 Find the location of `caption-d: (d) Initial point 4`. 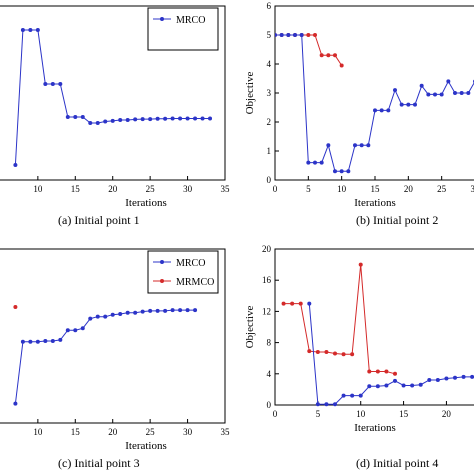

caption-d: (d) Initial point 4 is located at coordinates (397, 463).